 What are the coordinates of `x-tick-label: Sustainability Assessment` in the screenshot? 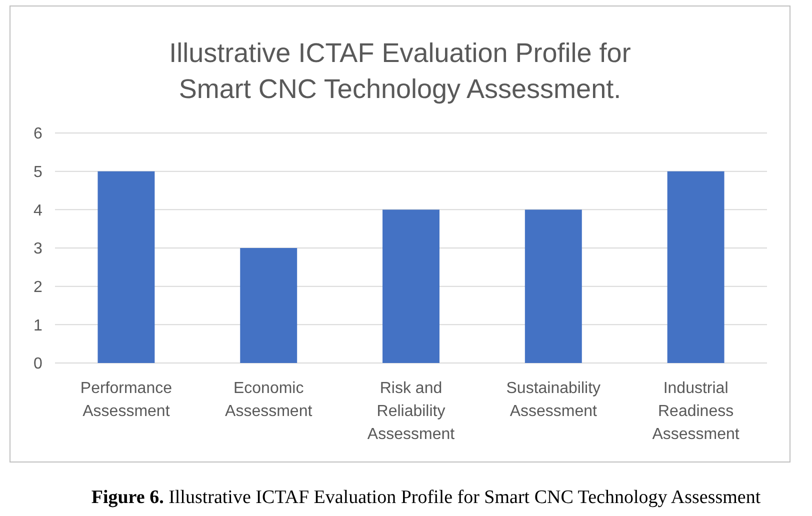 It's located at (553, 400).